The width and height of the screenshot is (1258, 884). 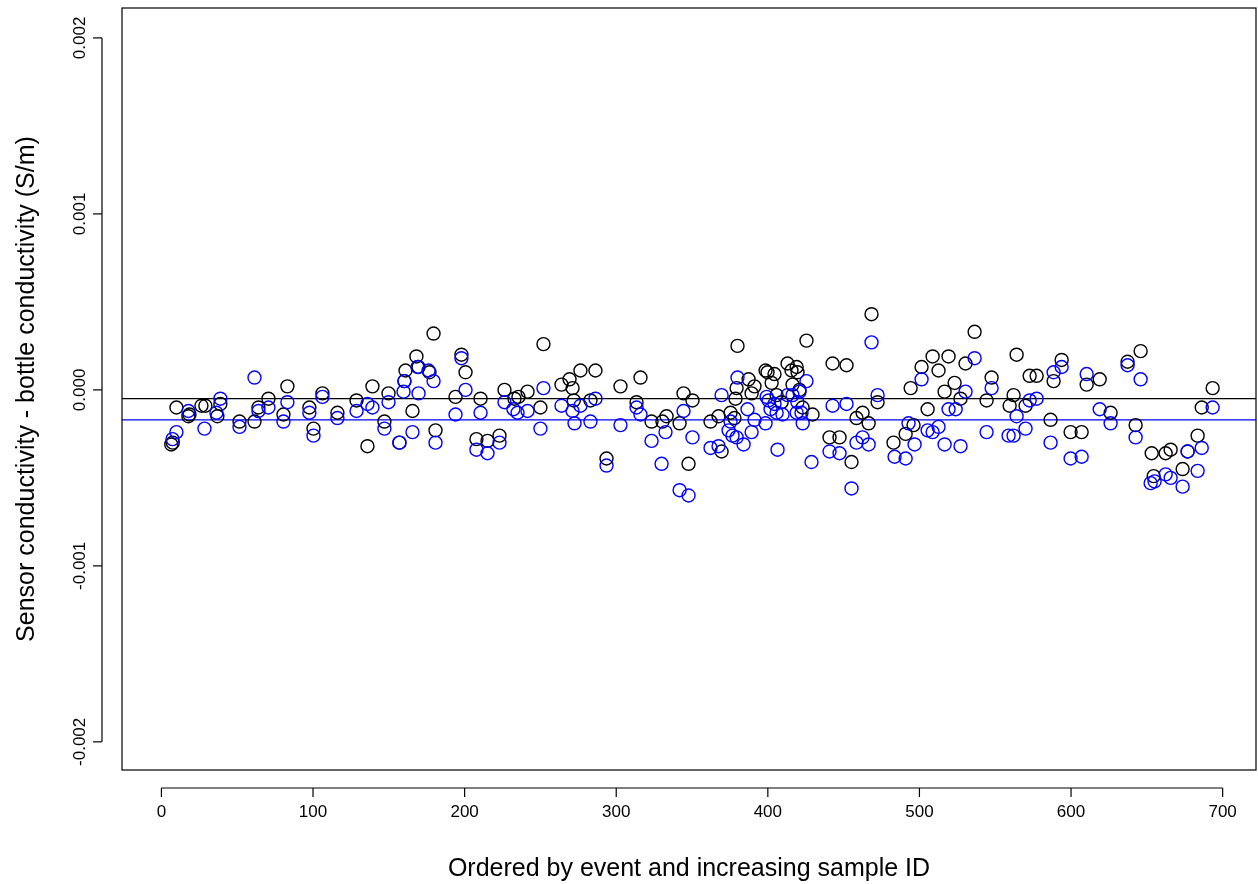 What do you see at coordinates (79, 565) in the screenshot?
I see `y-tick-label: -0.001` at bounding box center [79, 565].